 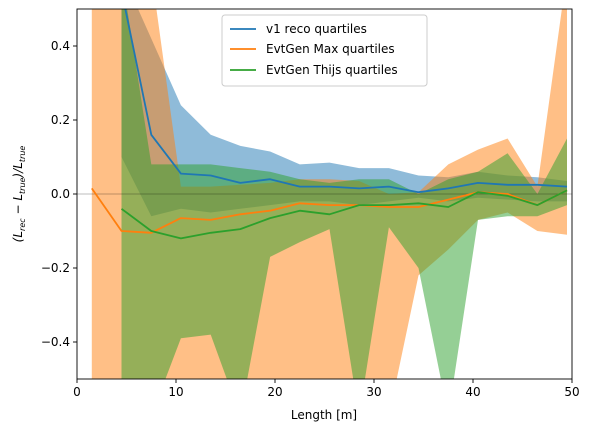 What do you see at coordinates (472, 392) in the screenshot?
I see `x-tick-label: 40` at bounding box center [472, 392].